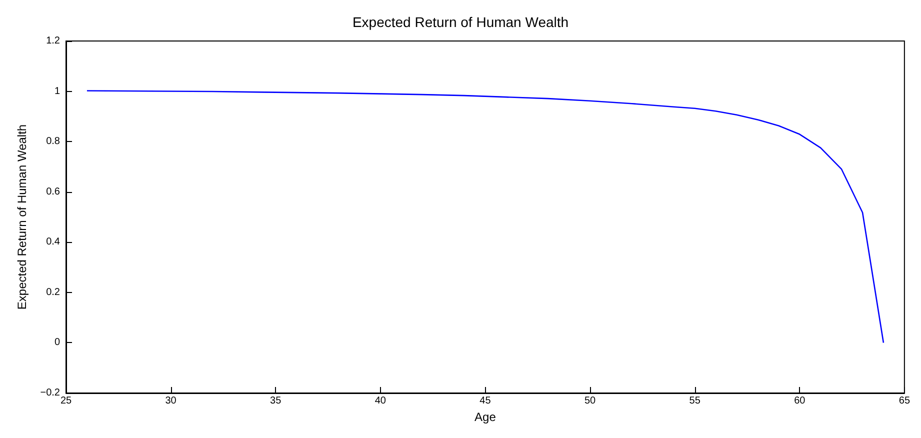  I want to click on y-axis-title: Expected Return of Human Wealth, so click(22, 217).